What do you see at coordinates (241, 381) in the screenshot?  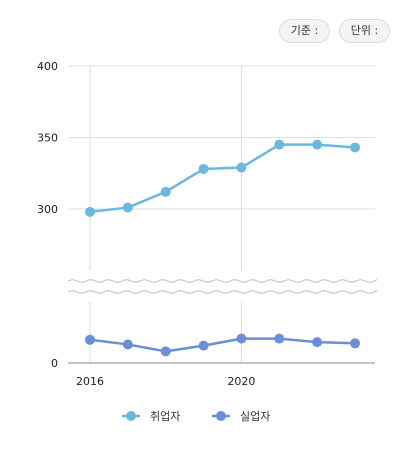 I see `x-tick-label: 2020` at bounding box center [241, 381].